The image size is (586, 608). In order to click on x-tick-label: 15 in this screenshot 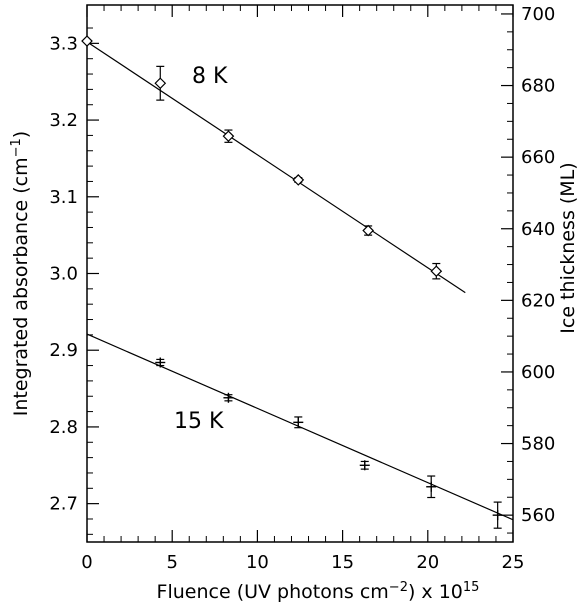, I will do `click(342, 562)`.